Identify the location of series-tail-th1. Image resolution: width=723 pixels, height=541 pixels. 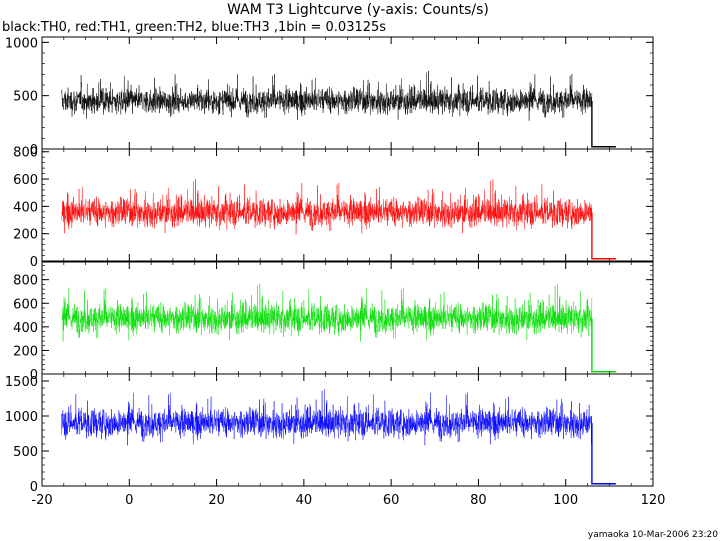
(603, 236).